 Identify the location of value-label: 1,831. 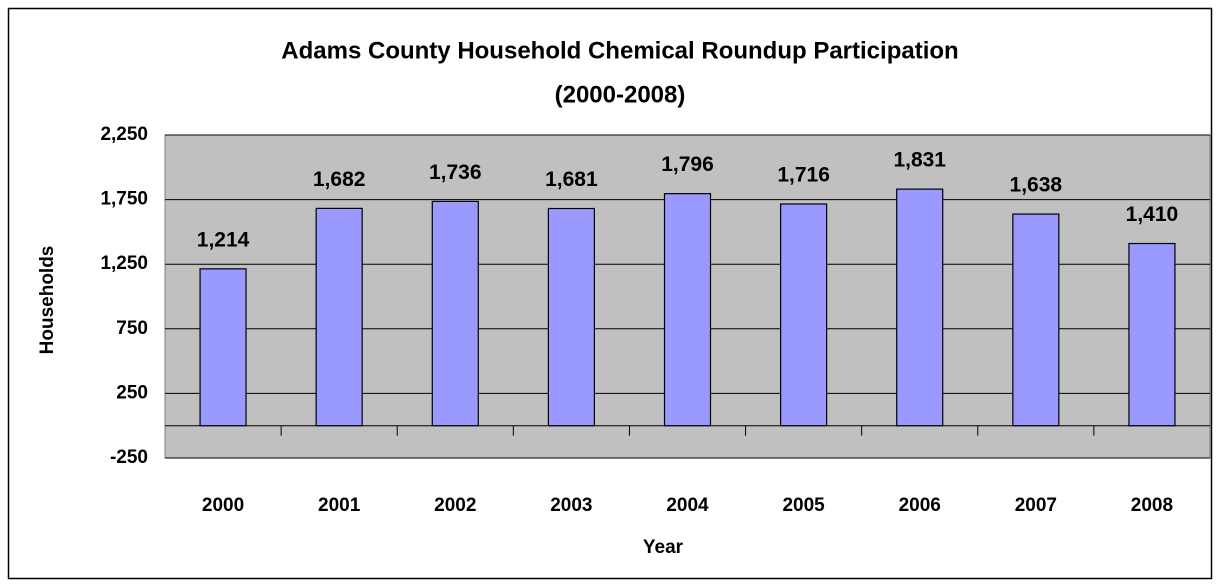
(919, 160).